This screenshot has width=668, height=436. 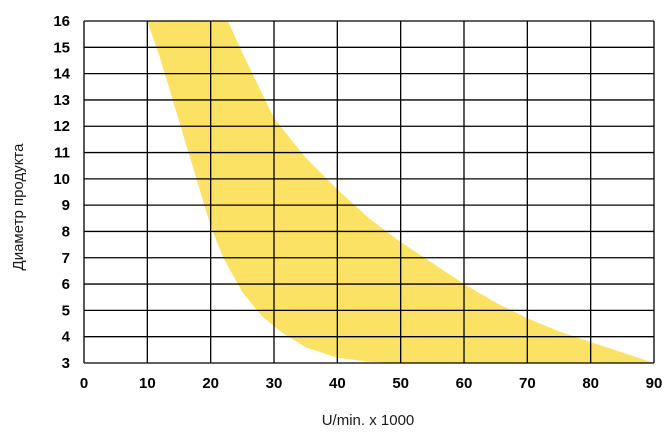 I want to click on y-tick-label: 6, so click(x=66, y=284).